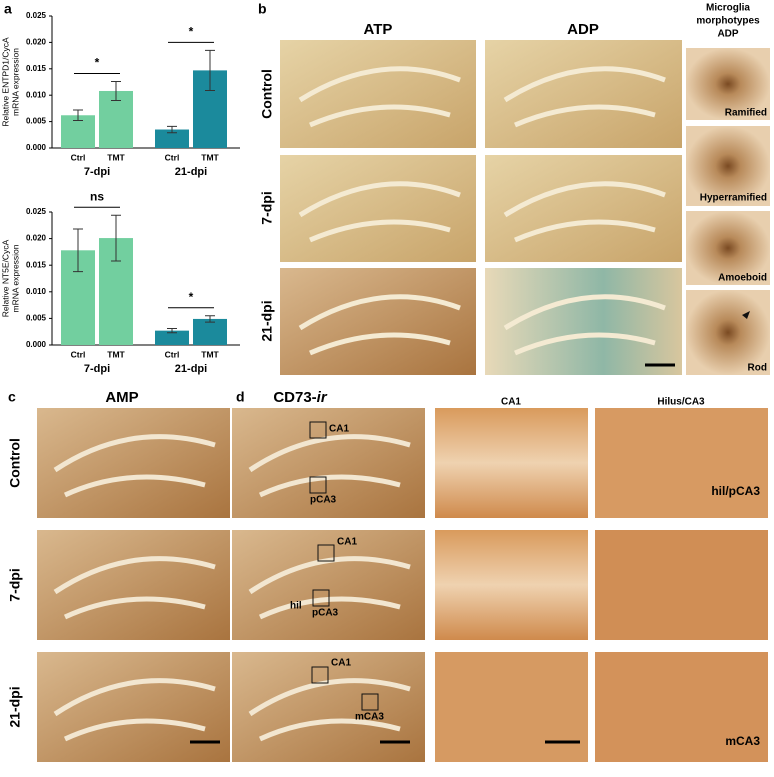  I want to click on panel-letter: b, so click(262, 9).